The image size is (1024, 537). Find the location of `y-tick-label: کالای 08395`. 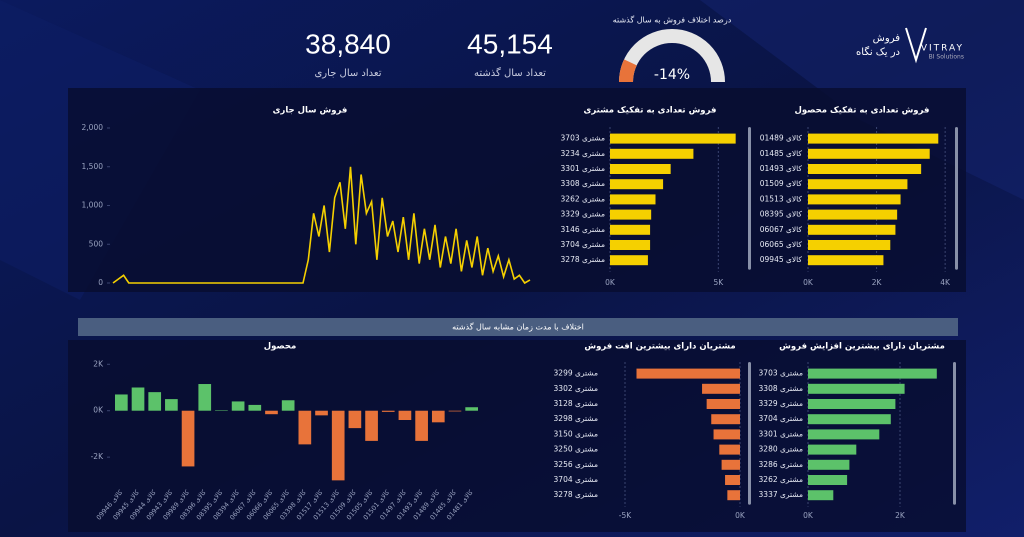

y-tick-label: کالای 08395 is located at coordinates (781, 214).